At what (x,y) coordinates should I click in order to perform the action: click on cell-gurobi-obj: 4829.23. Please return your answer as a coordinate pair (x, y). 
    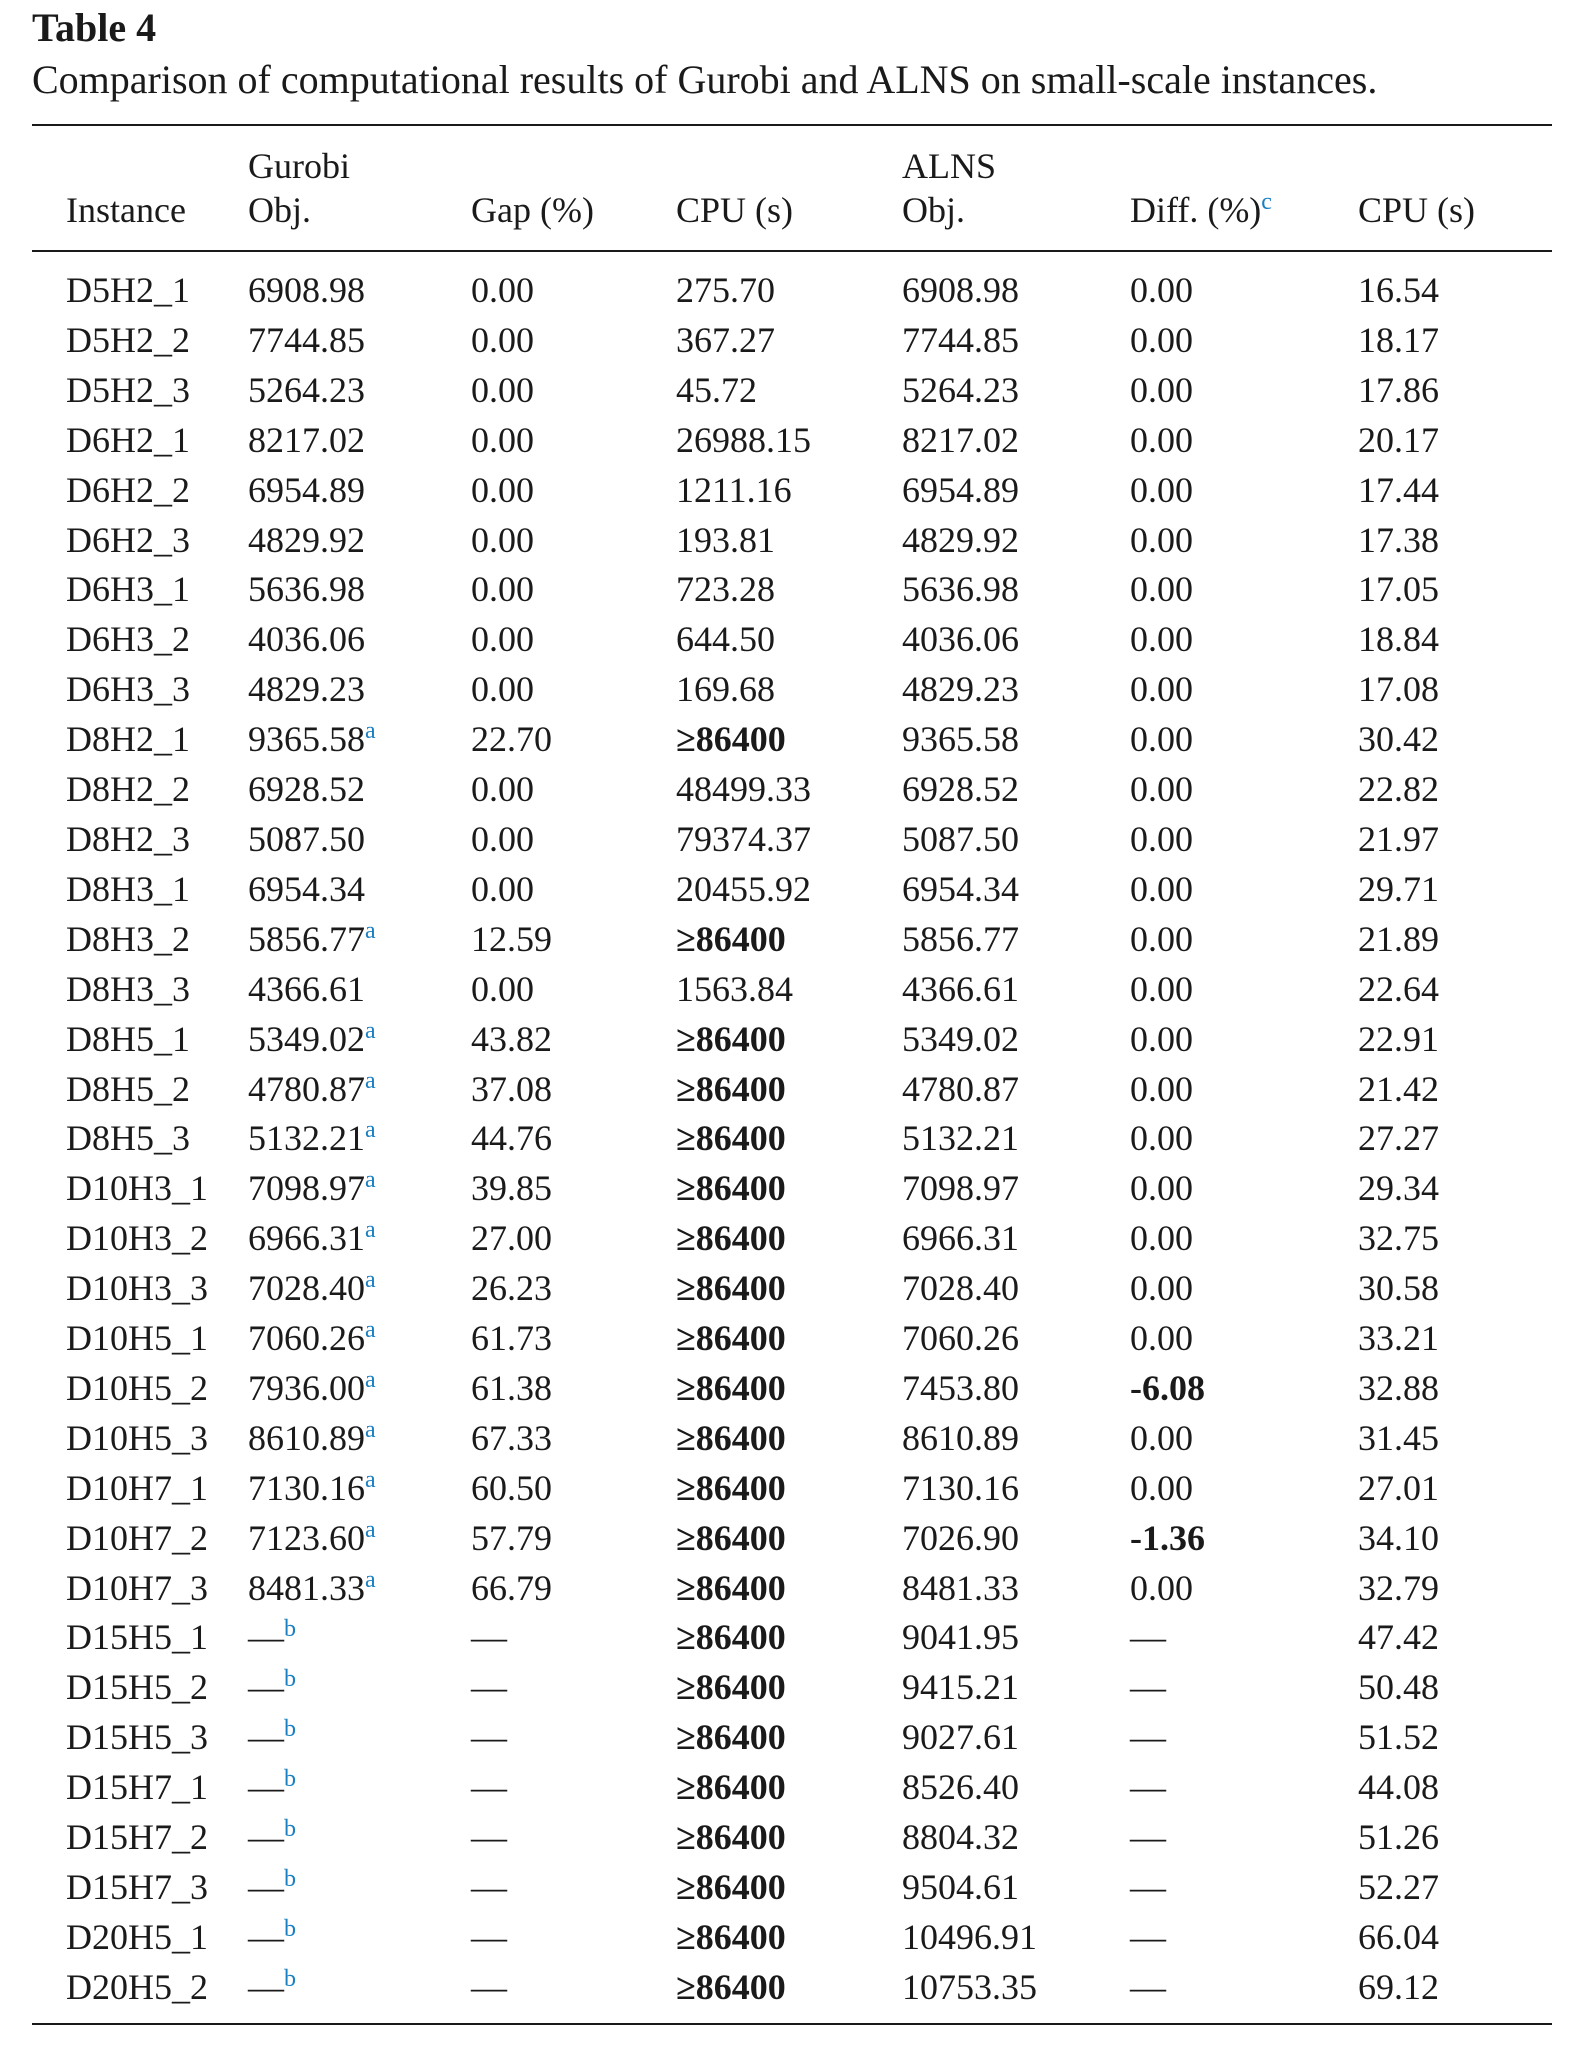
    Looking at the image, I should click on (359, 690).